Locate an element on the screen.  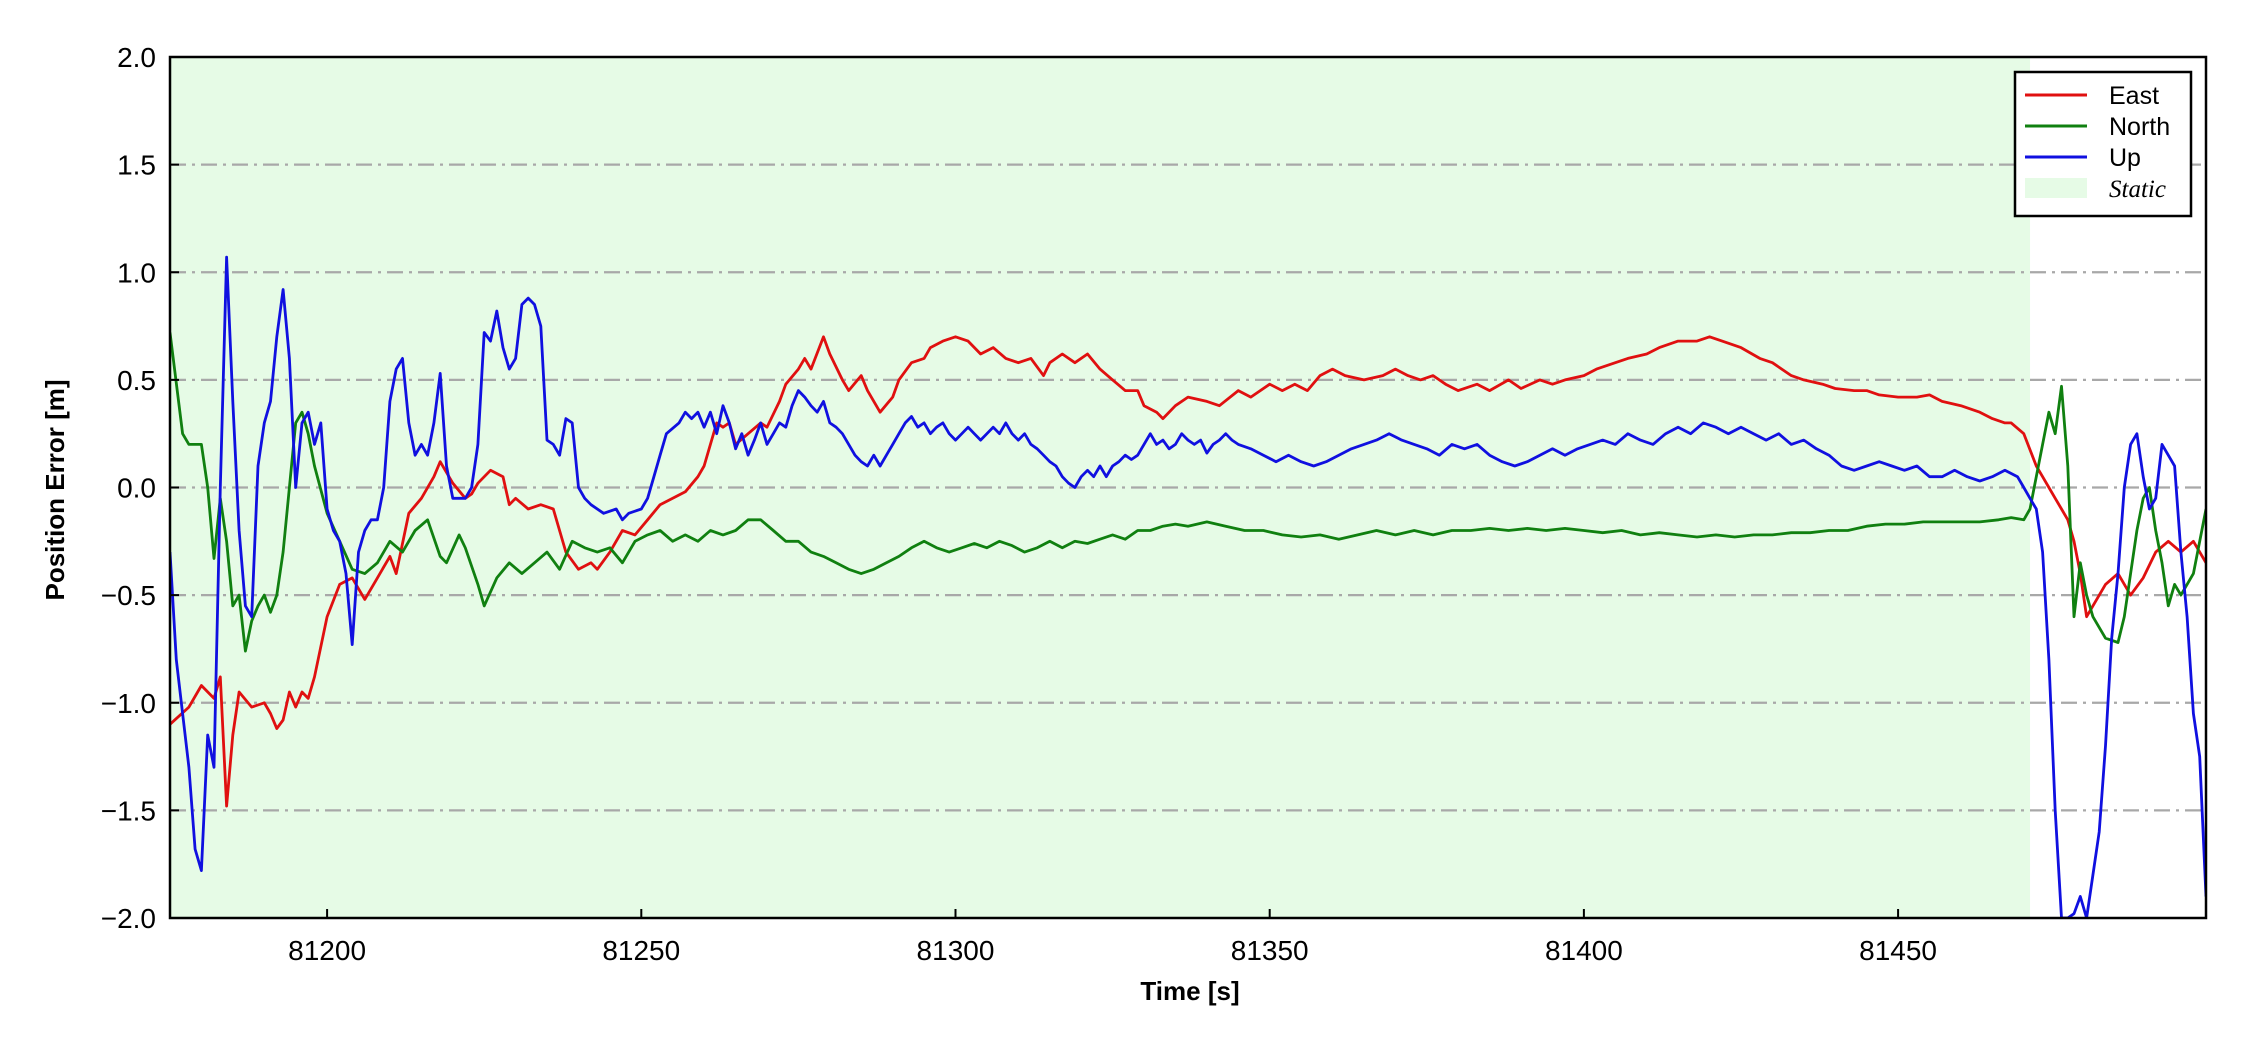
y-tick-label: −1.5 is located at coordinates (128, 810).